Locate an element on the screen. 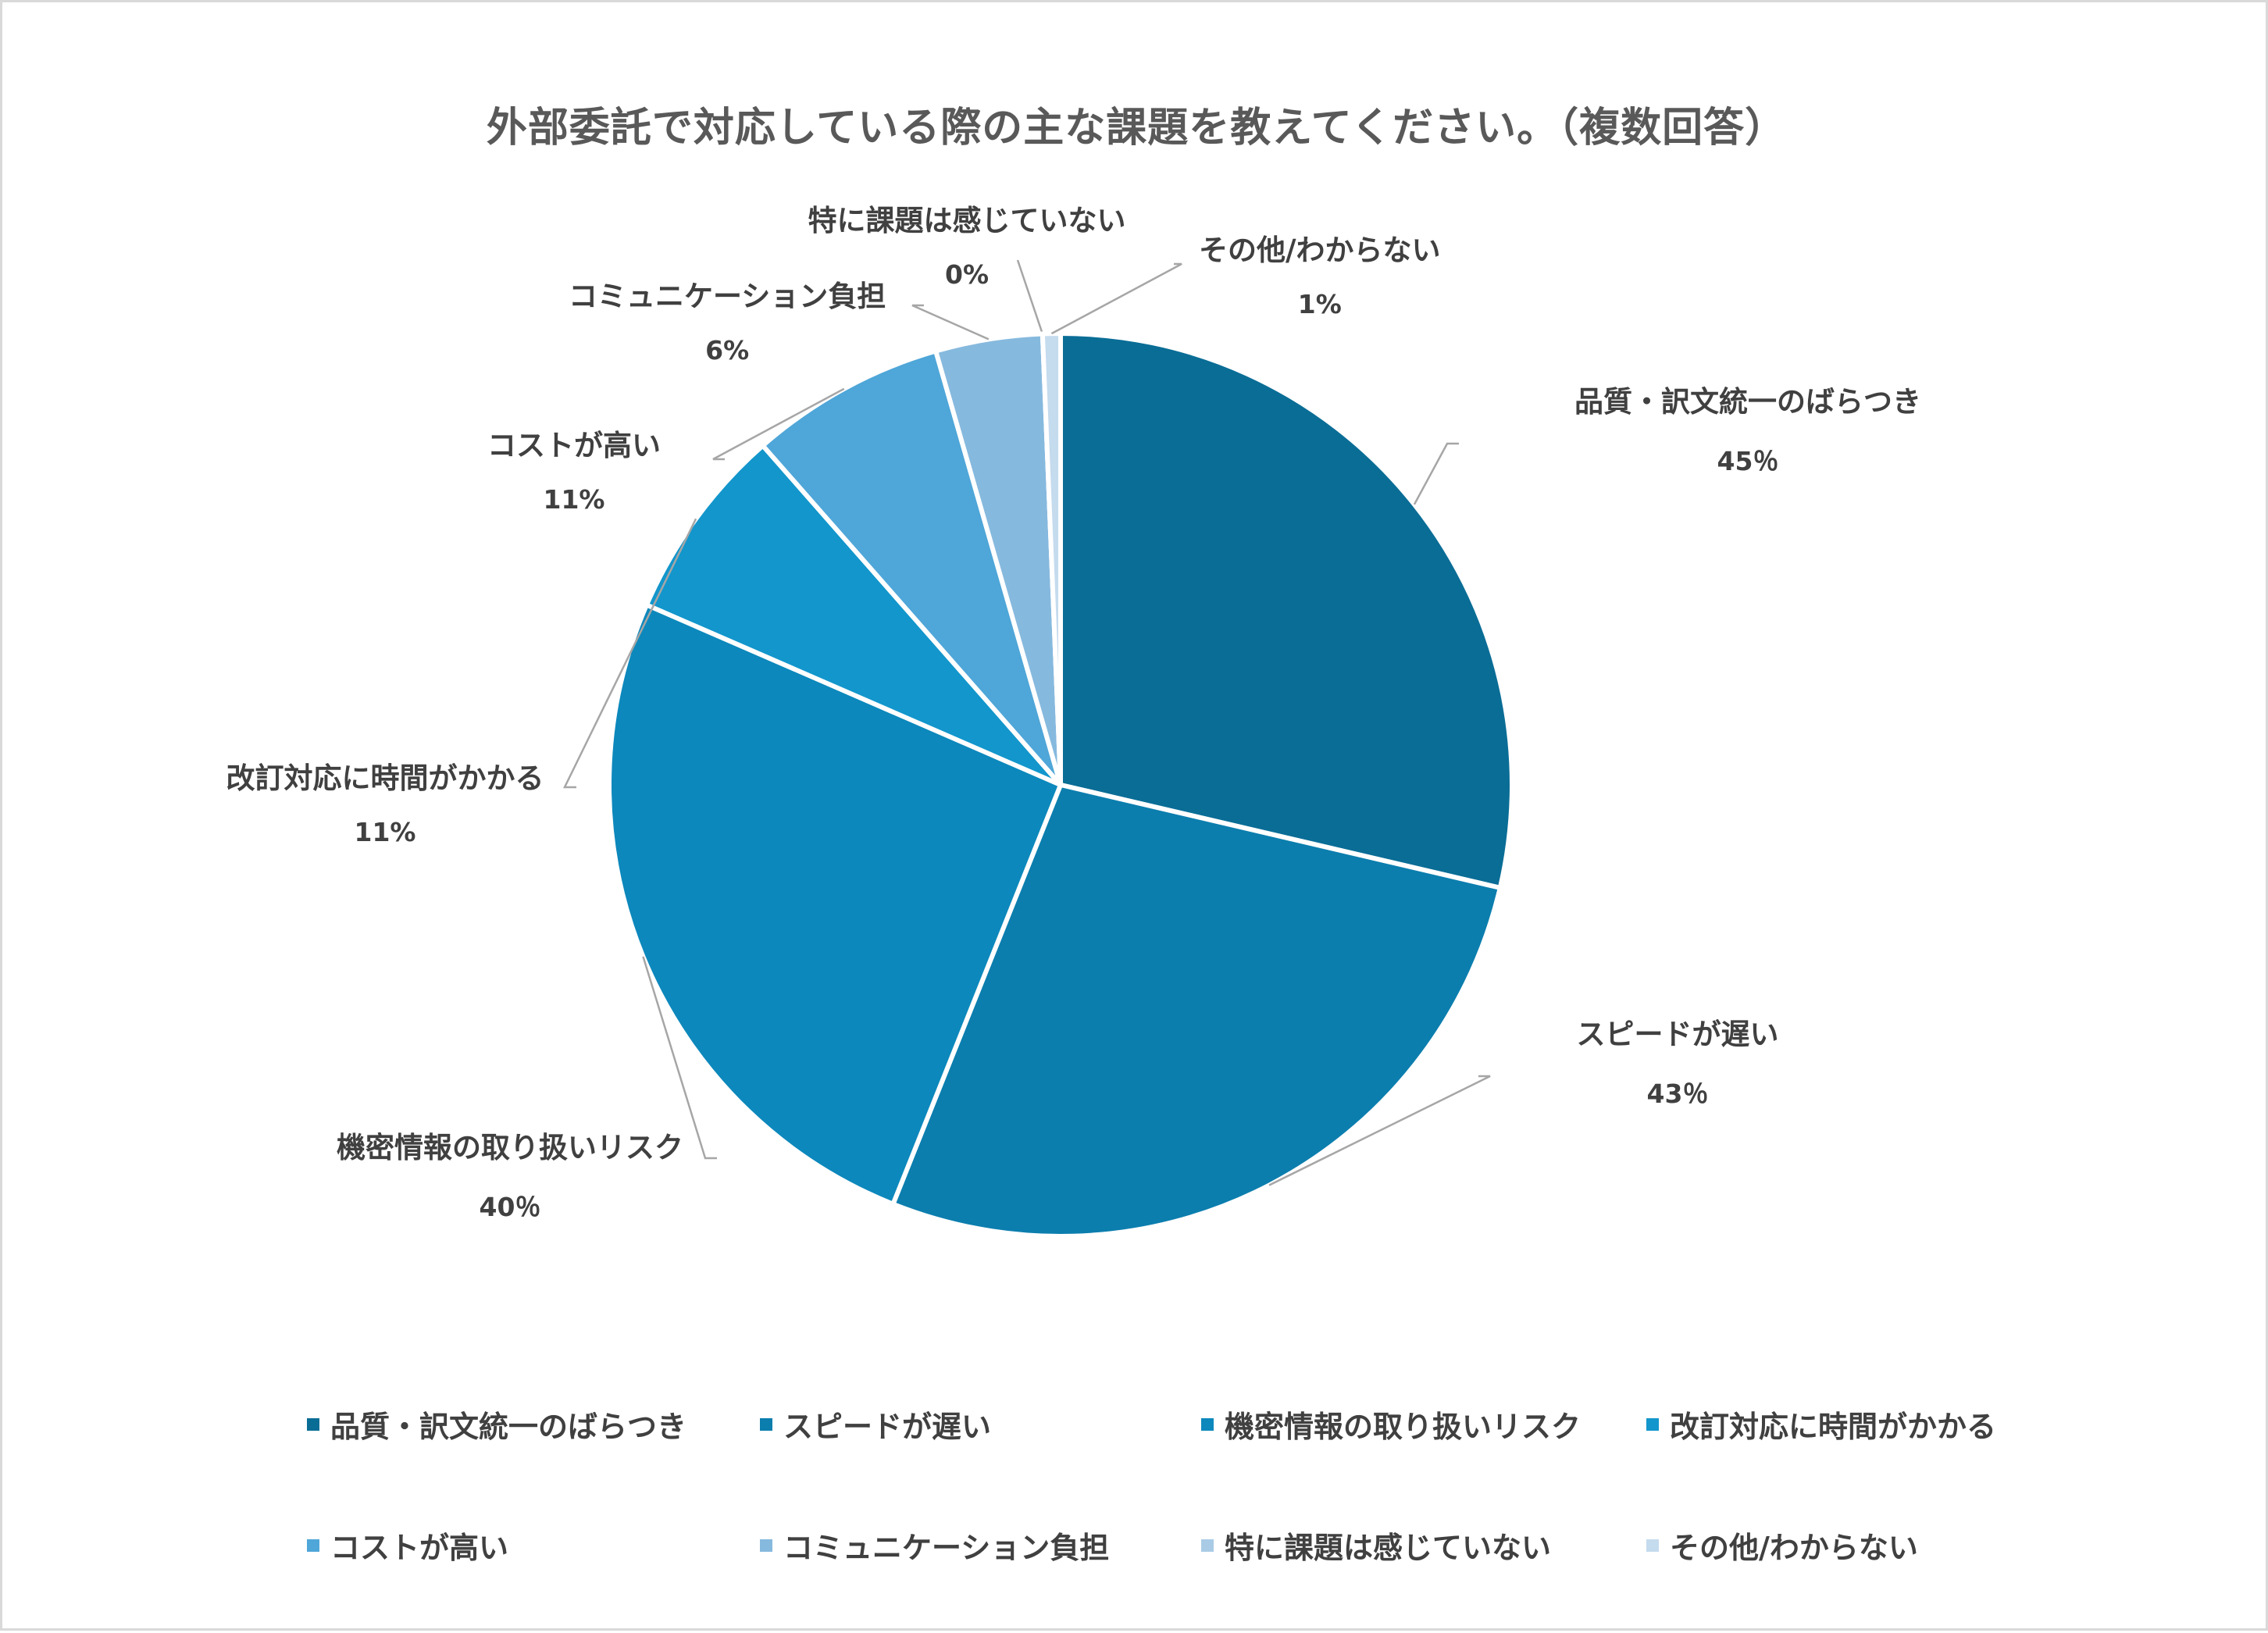 This screenshot has height=1633, width=2268. data-label-category: コストが高い is located at coordinates (574, 445).